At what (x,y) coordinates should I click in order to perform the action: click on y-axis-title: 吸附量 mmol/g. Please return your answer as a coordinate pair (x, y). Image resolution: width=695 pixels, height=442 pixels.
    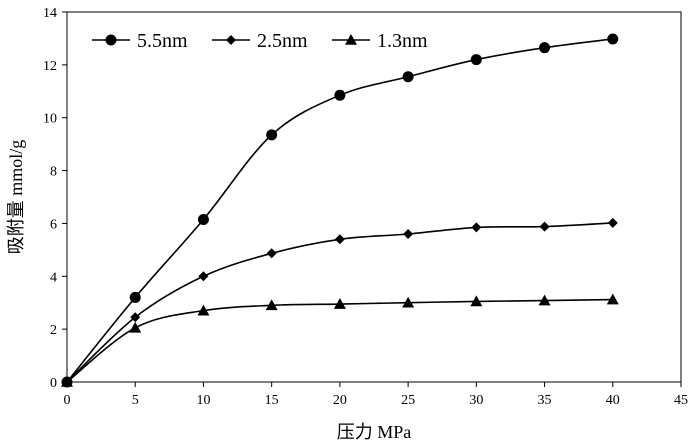
    Looking at the image, I should click on (16, 197).